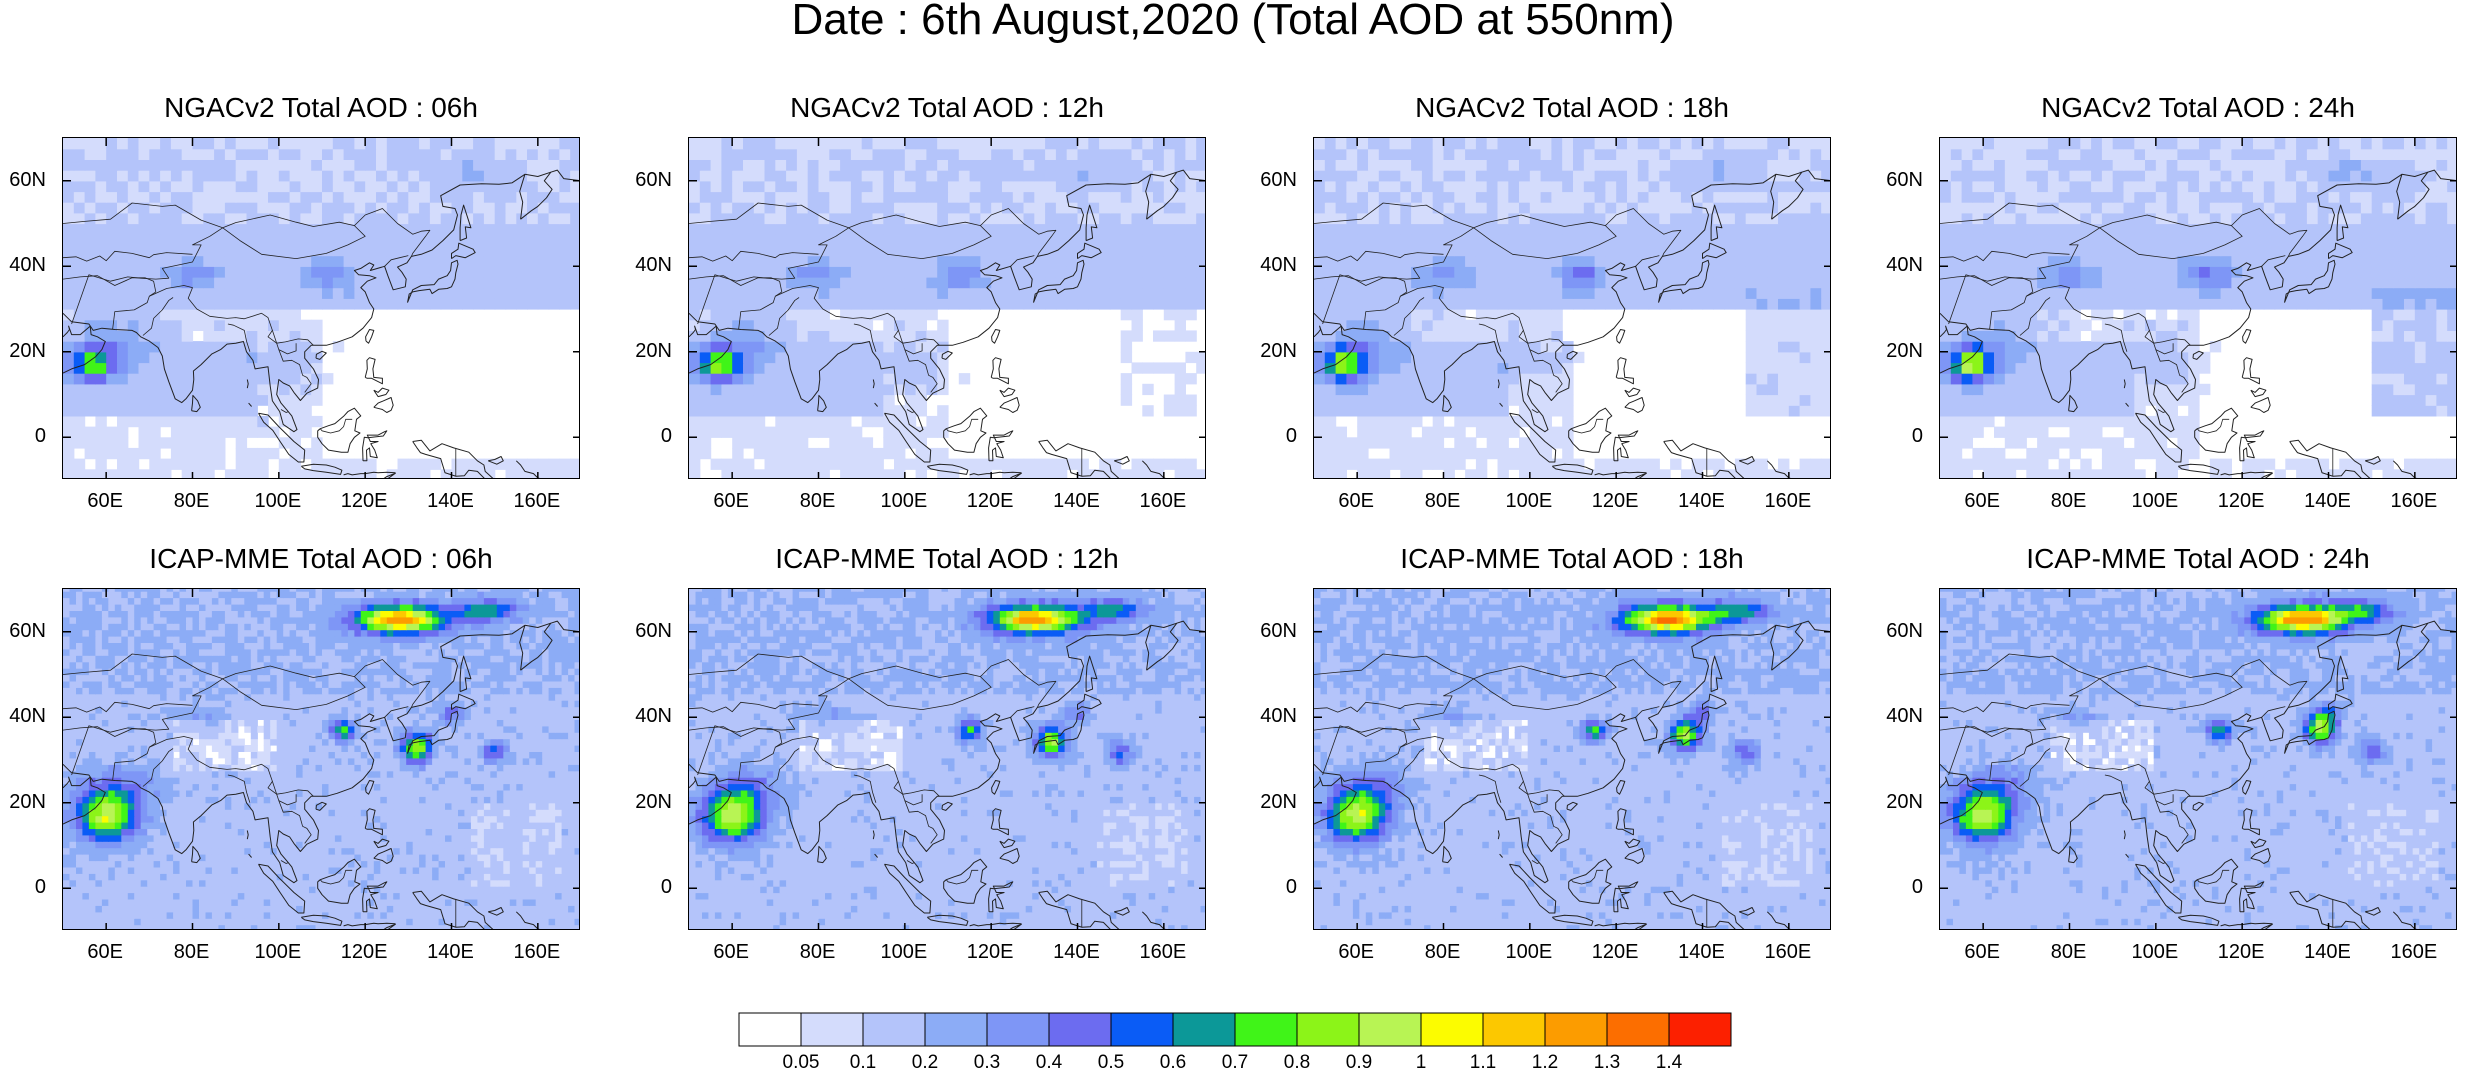 This screenshot has width=2466, height=1074. Describe the element at coordinates (1572, 108) in the screenshot. I see `panel-title: NGACv2 Total AOD : 18h` at that location.